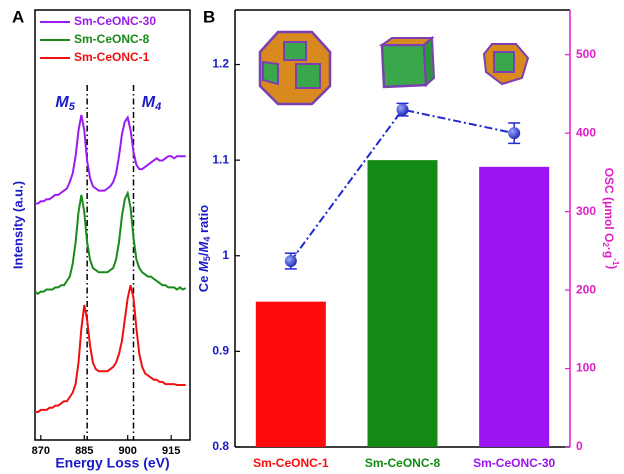  Describe the element at coordinates (586, 368) in the screenshot. I see `y2-tick-label: 100` at that location.